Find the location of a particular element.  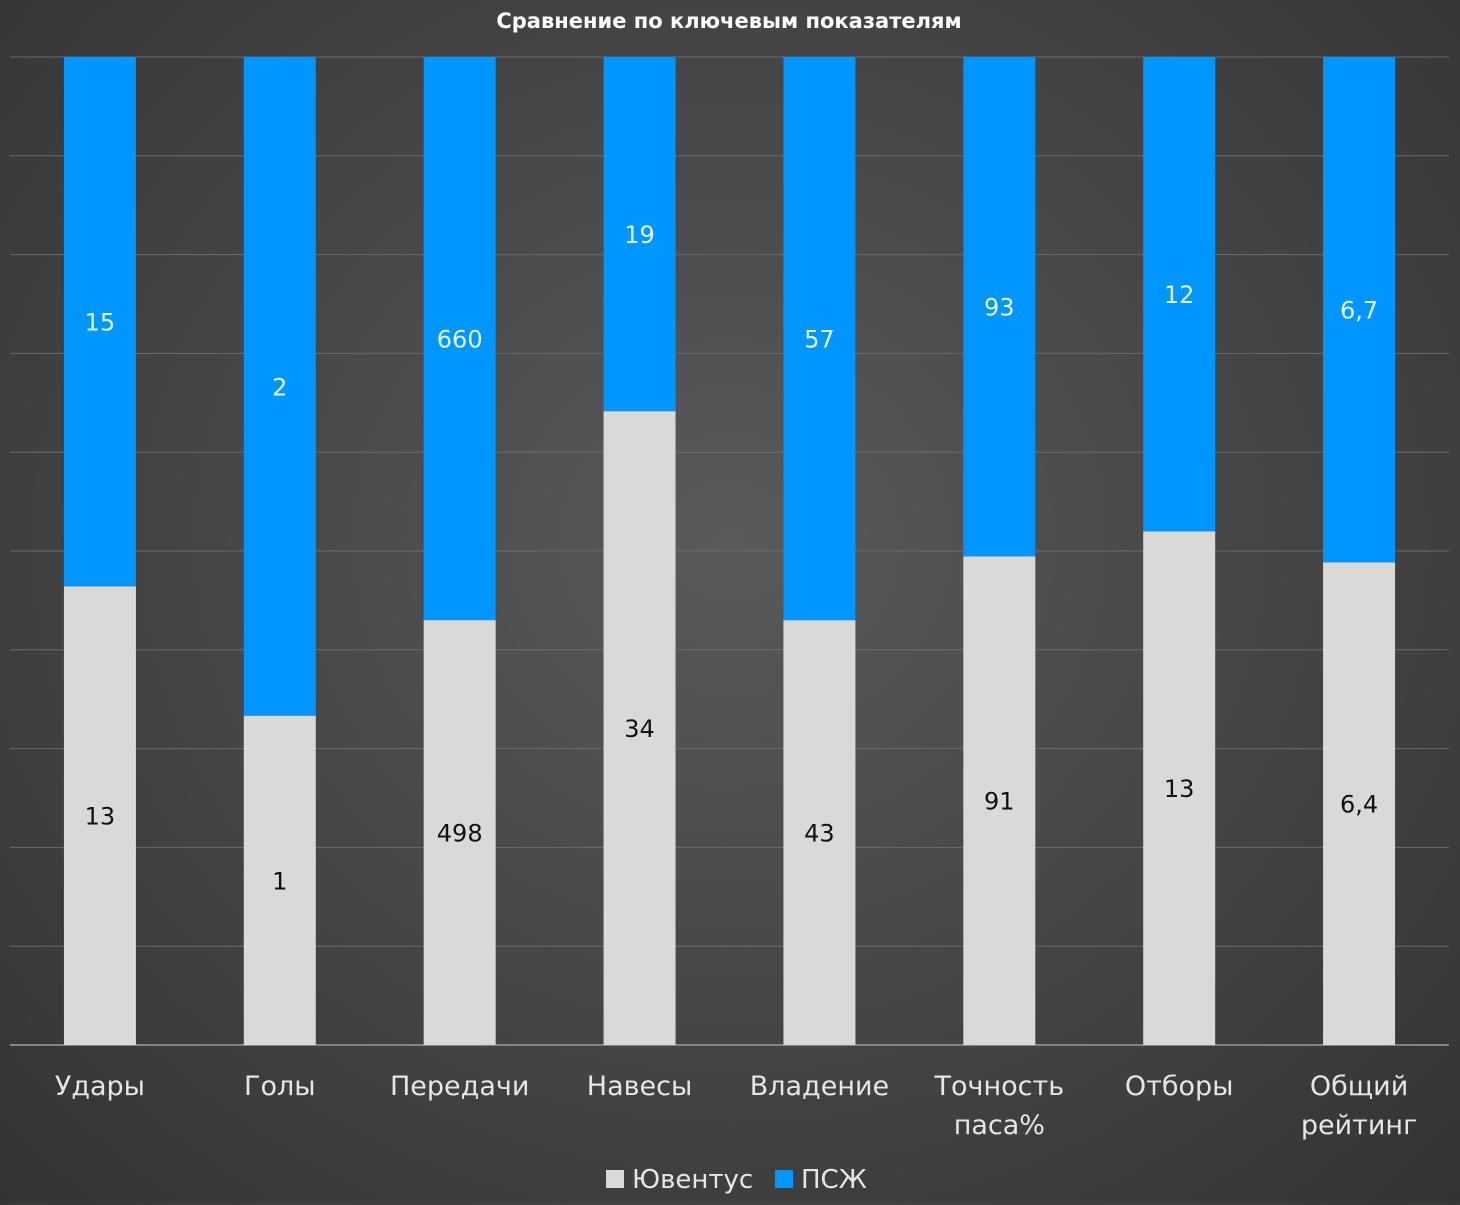

category-tick-label: Отборы is located at coordinates (1179, 1086).